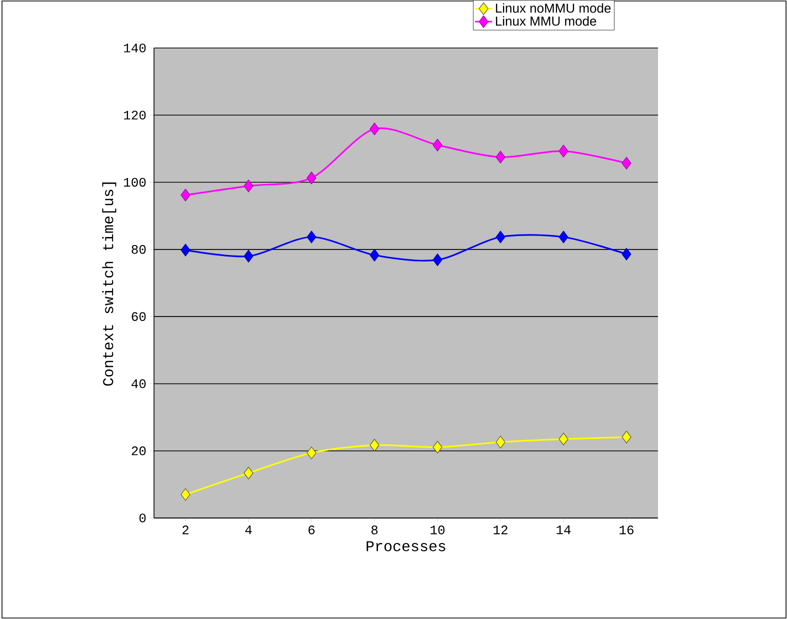 This screenshot has height=619, width=787. What do you see at coordinates (139, 383) in the screenshot?
I see `y-tick-label: 40` at bounding box center [139, 383].